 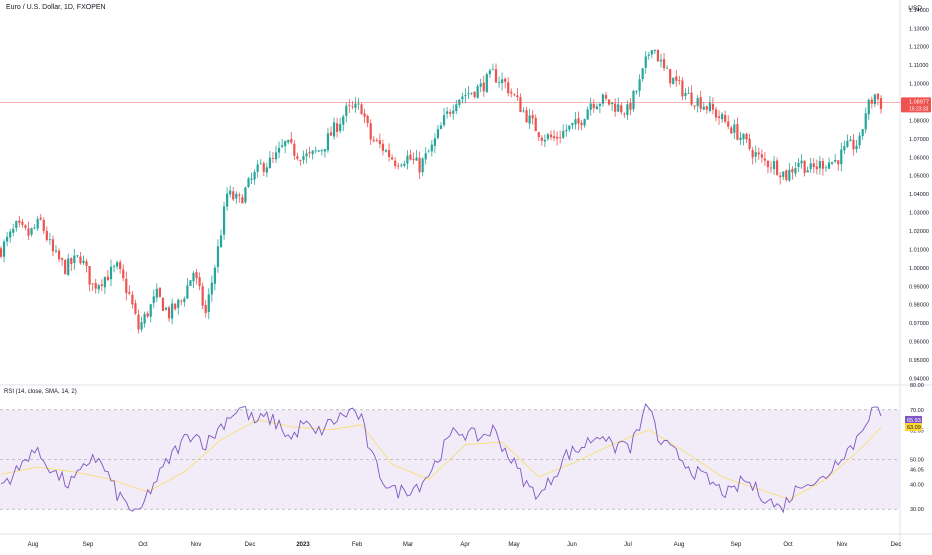 What do you see at coordinates (441, 459) in the screenshot?
I see `rsi-ma-line` at bounding box center [441, 459].